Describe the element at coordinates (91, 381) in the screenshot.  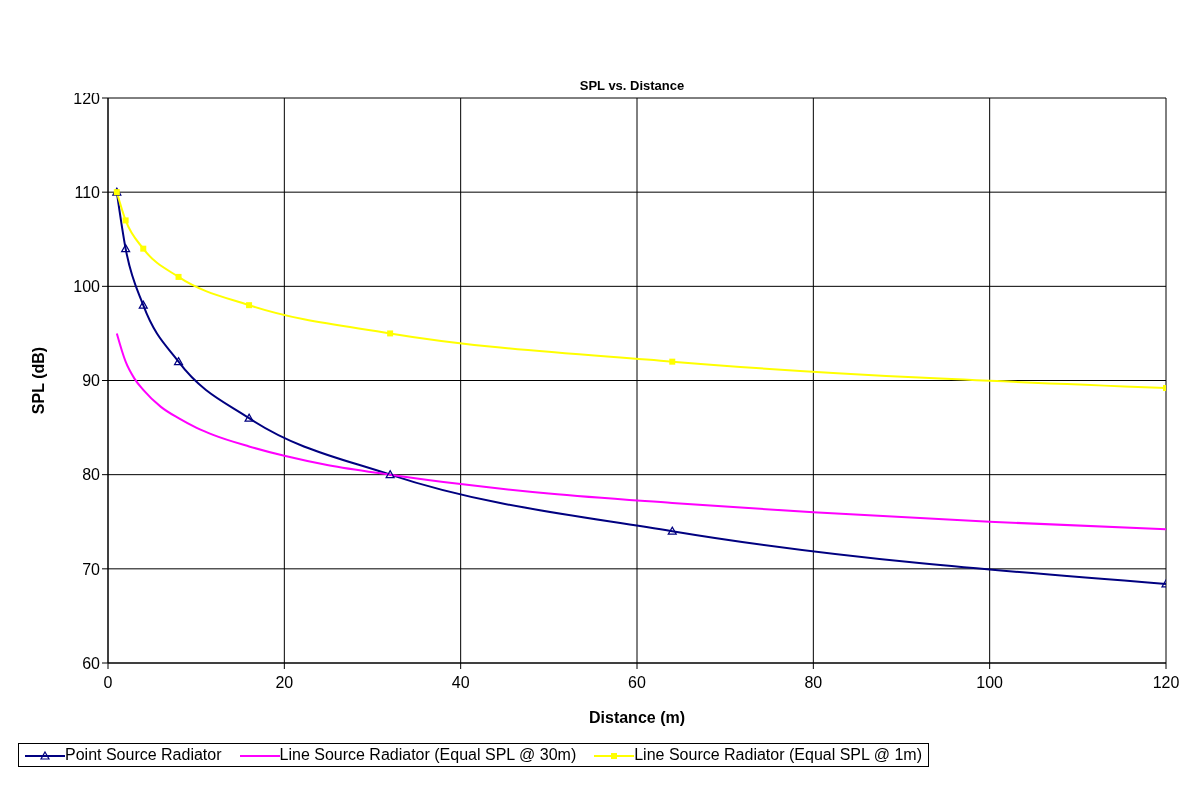
I see `y-tick-label: 90` at that location.